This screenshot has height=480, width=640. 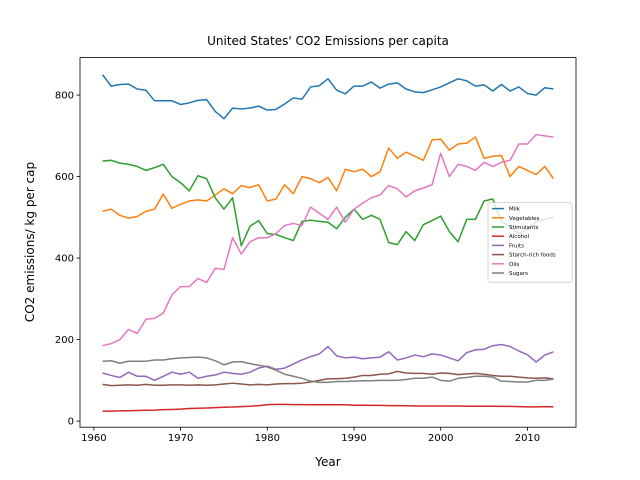 What do you see at coordinates (64, 177) in the screenshot?
I see `y-tick-label: 600` at bounding box center [64, 177].